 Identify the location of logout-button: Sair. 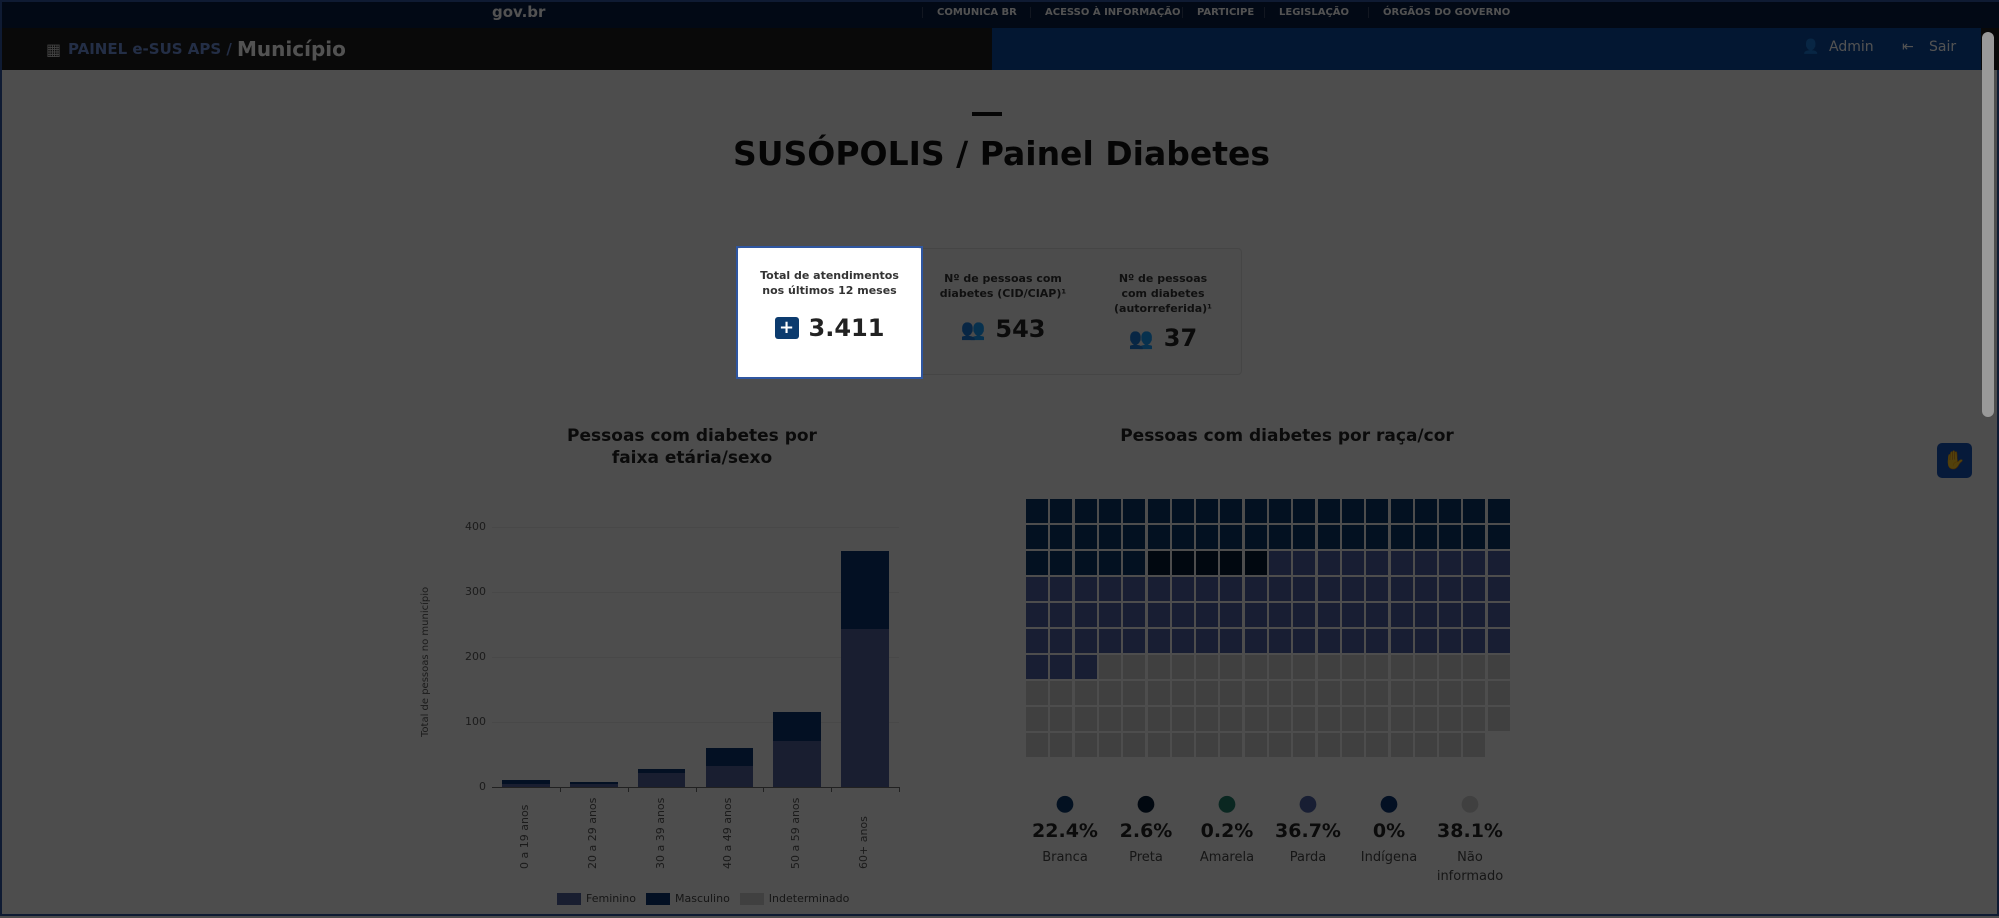
(1943, 47).